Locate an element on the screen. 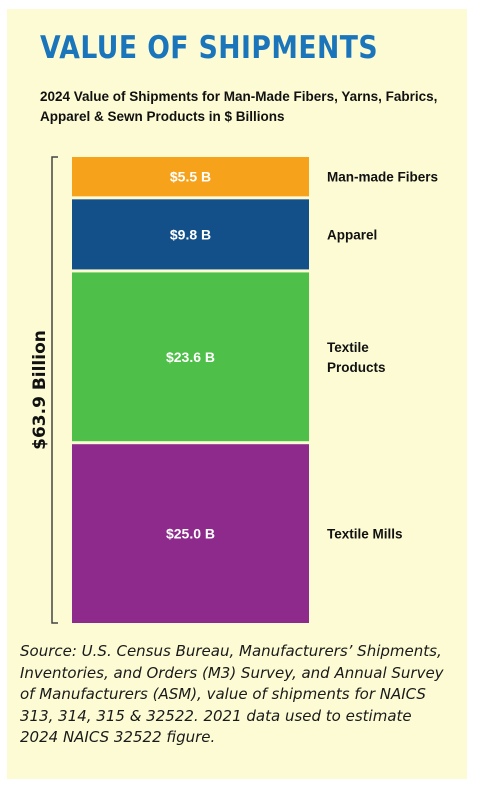 Image resolution: width=477 pixels, height=800 pixels. bar-segment-textile-products is located at coordinates (190, 357).